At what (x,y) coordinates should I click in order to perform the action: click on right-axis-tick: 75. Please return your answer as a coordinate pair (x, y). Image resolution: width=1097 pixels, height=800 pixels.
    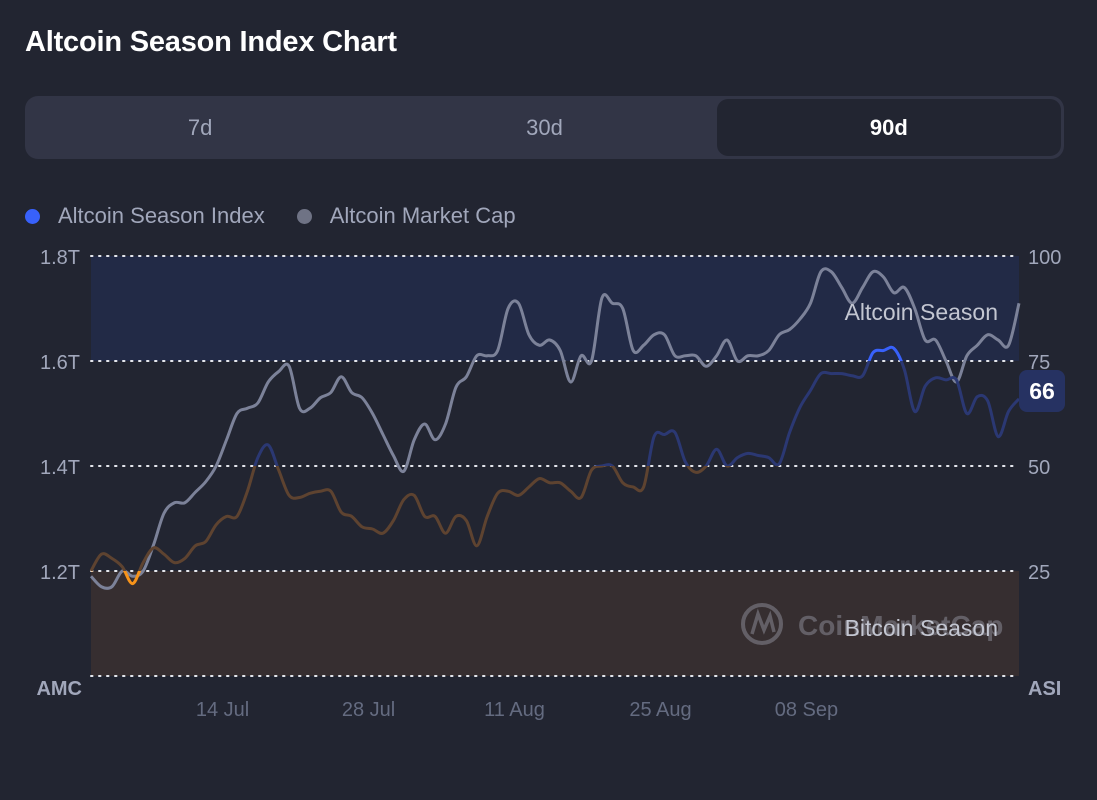
    Looking at the image, I should click on (1039, 363).